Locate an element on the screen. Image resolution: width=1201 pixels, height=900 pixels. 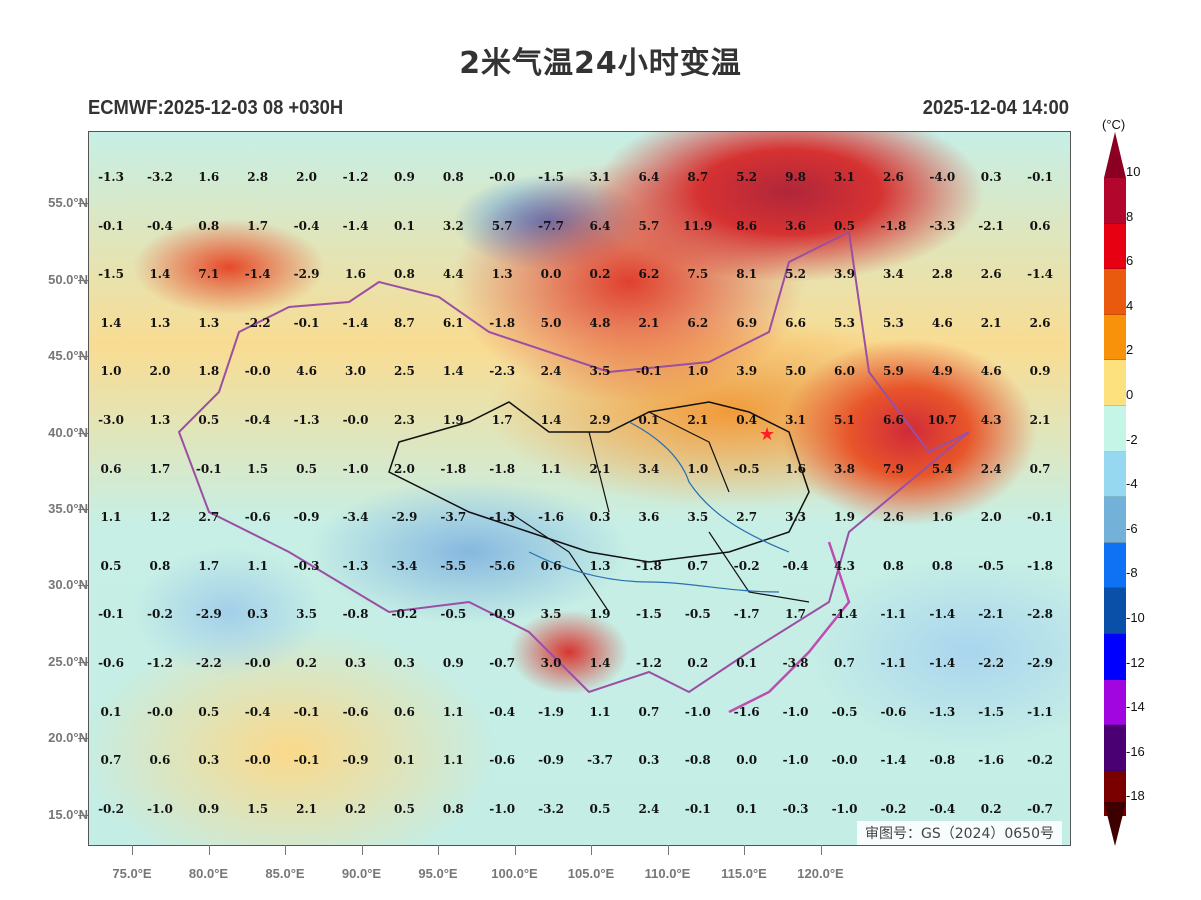
grid-value: 7.9 is located at coordinates (893, 468).